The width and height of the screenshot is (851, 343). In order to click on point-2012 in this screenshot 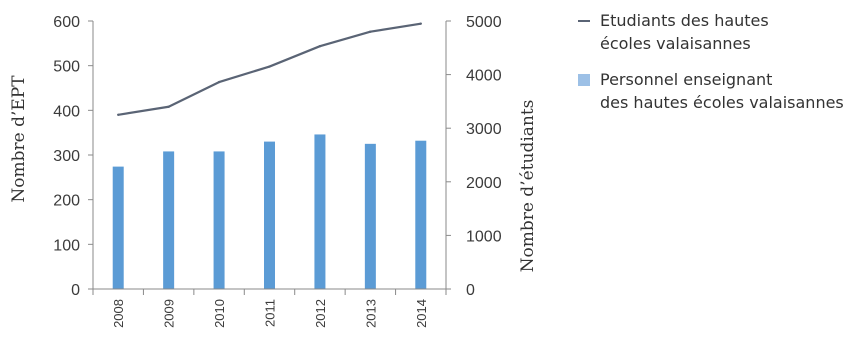, I will do `click(320, 46)`.